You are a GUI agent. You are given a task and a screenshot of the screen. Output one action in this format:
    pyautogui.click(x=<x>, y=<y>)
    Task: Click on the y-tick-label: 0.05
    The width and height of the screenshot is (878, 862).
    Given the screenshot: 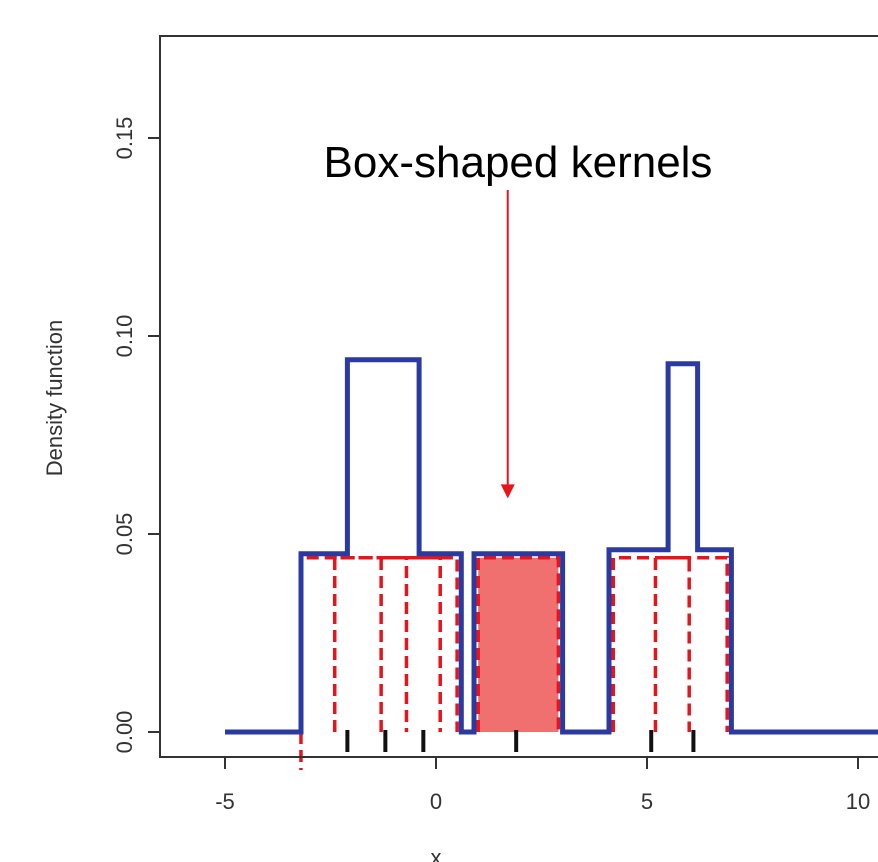 What is the action you would take?
    pyautogui.click(x=124, y=534)
    